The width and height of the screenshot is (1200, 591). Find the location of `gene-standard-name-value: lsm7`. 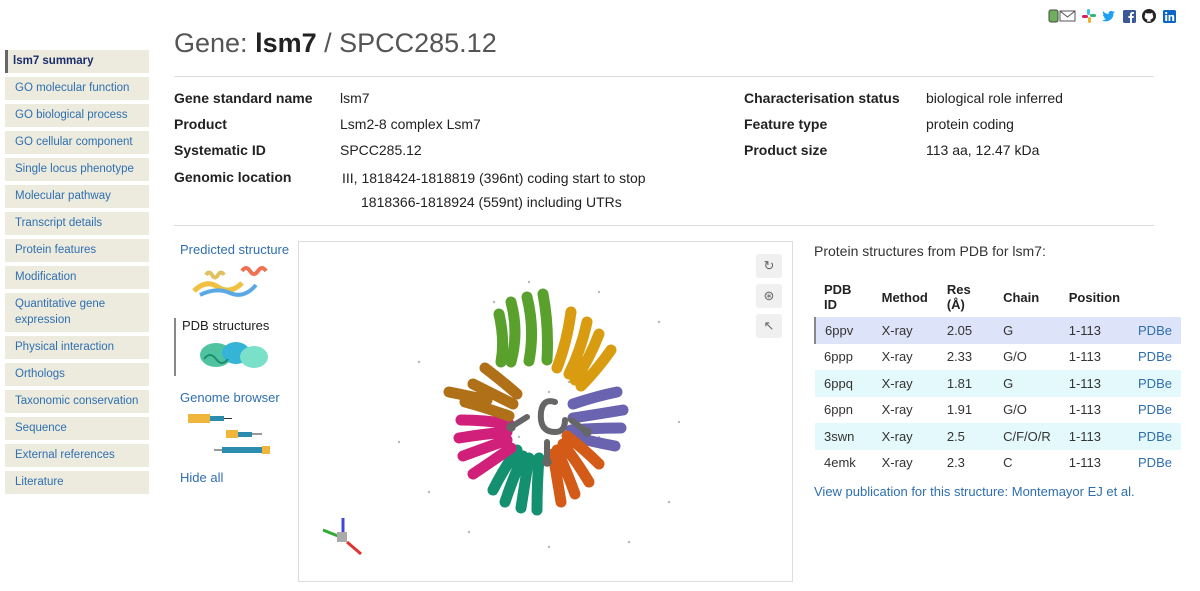

gene-standard-name-value: lsm7 is located at coordinates (355, 98).